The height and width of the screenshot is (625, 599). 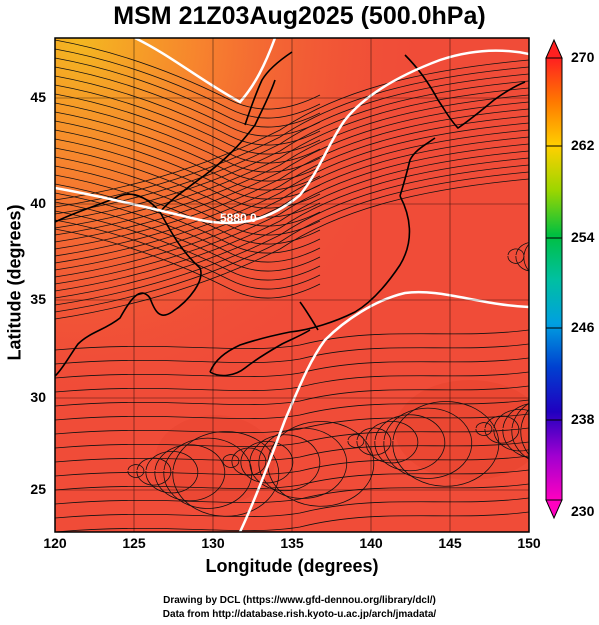 I want to click on colorbar-tick-label: 246, so click(x=583, y=327).